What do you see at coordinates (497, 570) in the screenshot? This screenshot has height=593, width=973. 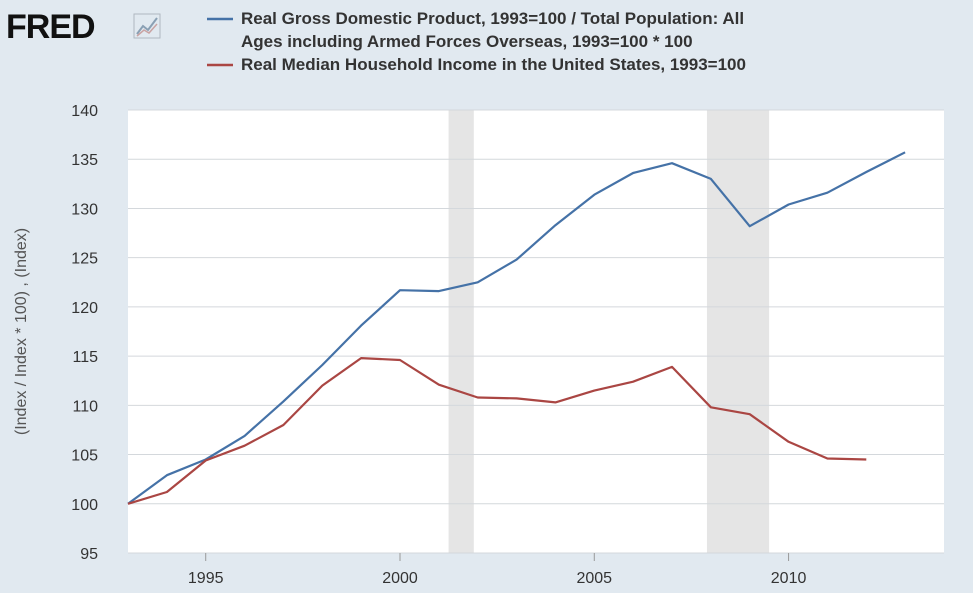 I see `x-axis-ticks: 1995 2000 2005 2010` at bounding box center [497, 570].